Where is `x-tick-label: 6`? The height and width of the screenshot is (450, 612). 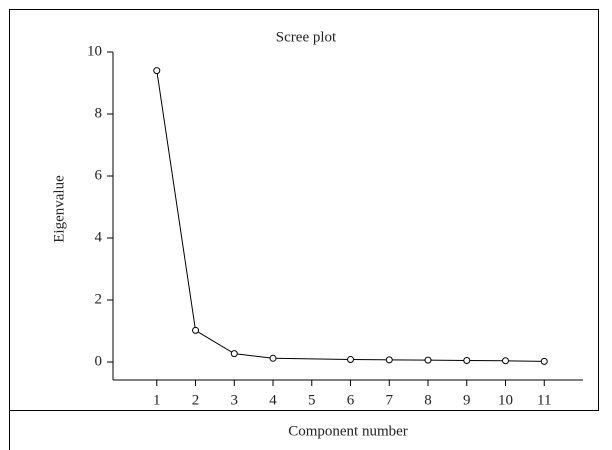
x-tick-label: 6 is located at coordinates (351, 400).